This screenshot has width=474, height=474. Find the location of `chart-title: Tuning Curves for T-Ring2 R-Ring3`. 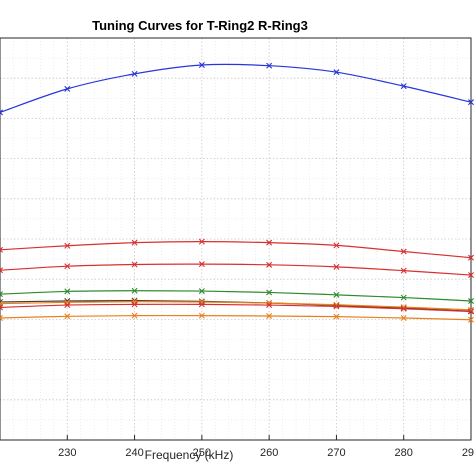

chart-title: Tuning Curves for T-Ring2 R-Ring3 is located at coordinates (200, 25).